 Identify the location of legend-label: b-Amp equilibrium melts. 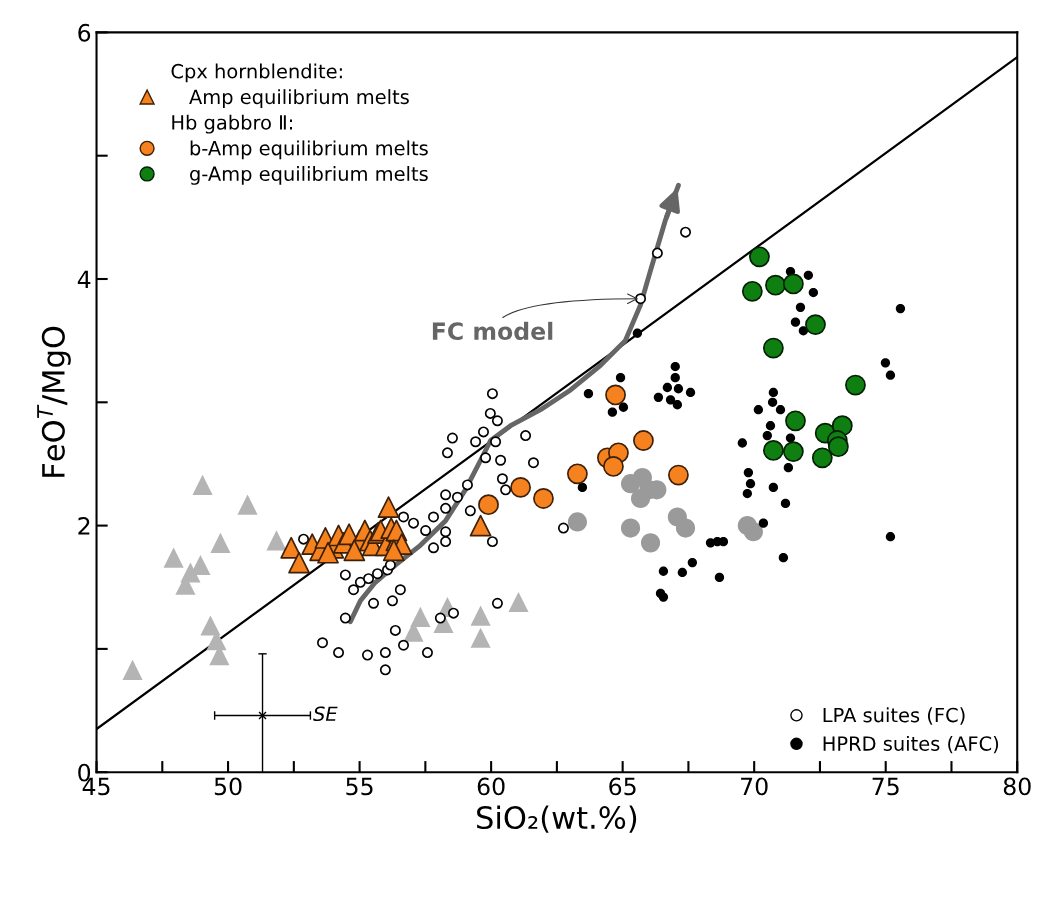
(309, 150).